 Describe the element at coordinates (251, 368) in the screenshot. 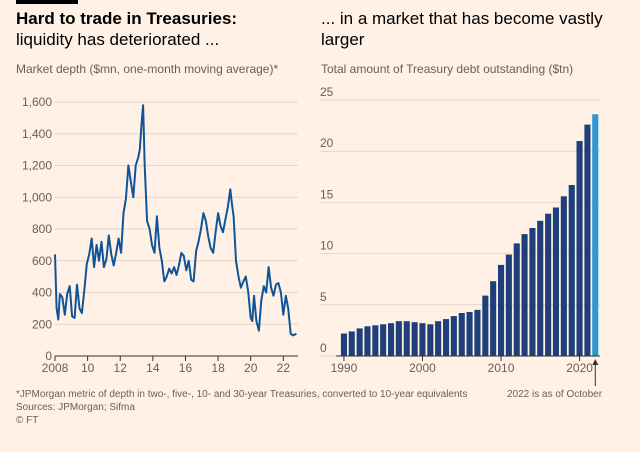

I see `x-tick-label: 20` at that location.